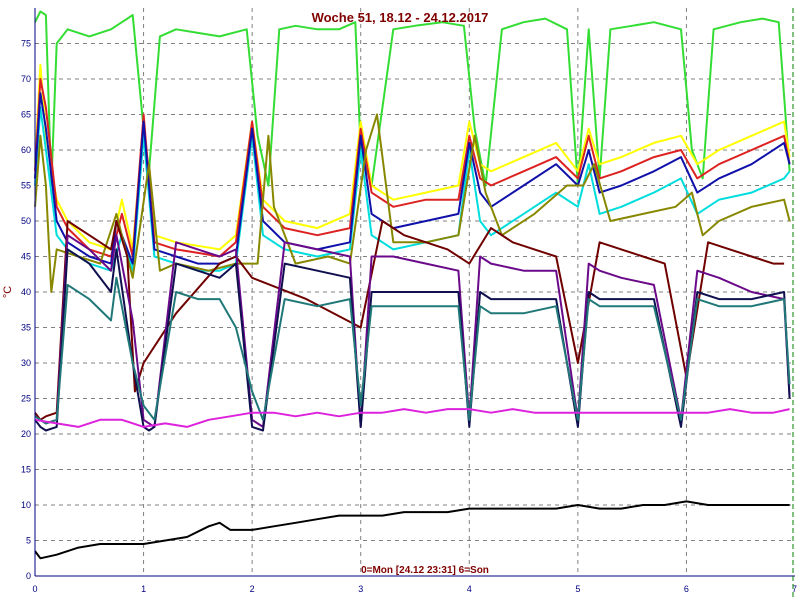 This screenshot has width=800, height=600. I want to click on y-tick-label: 20, so click(26, 434).